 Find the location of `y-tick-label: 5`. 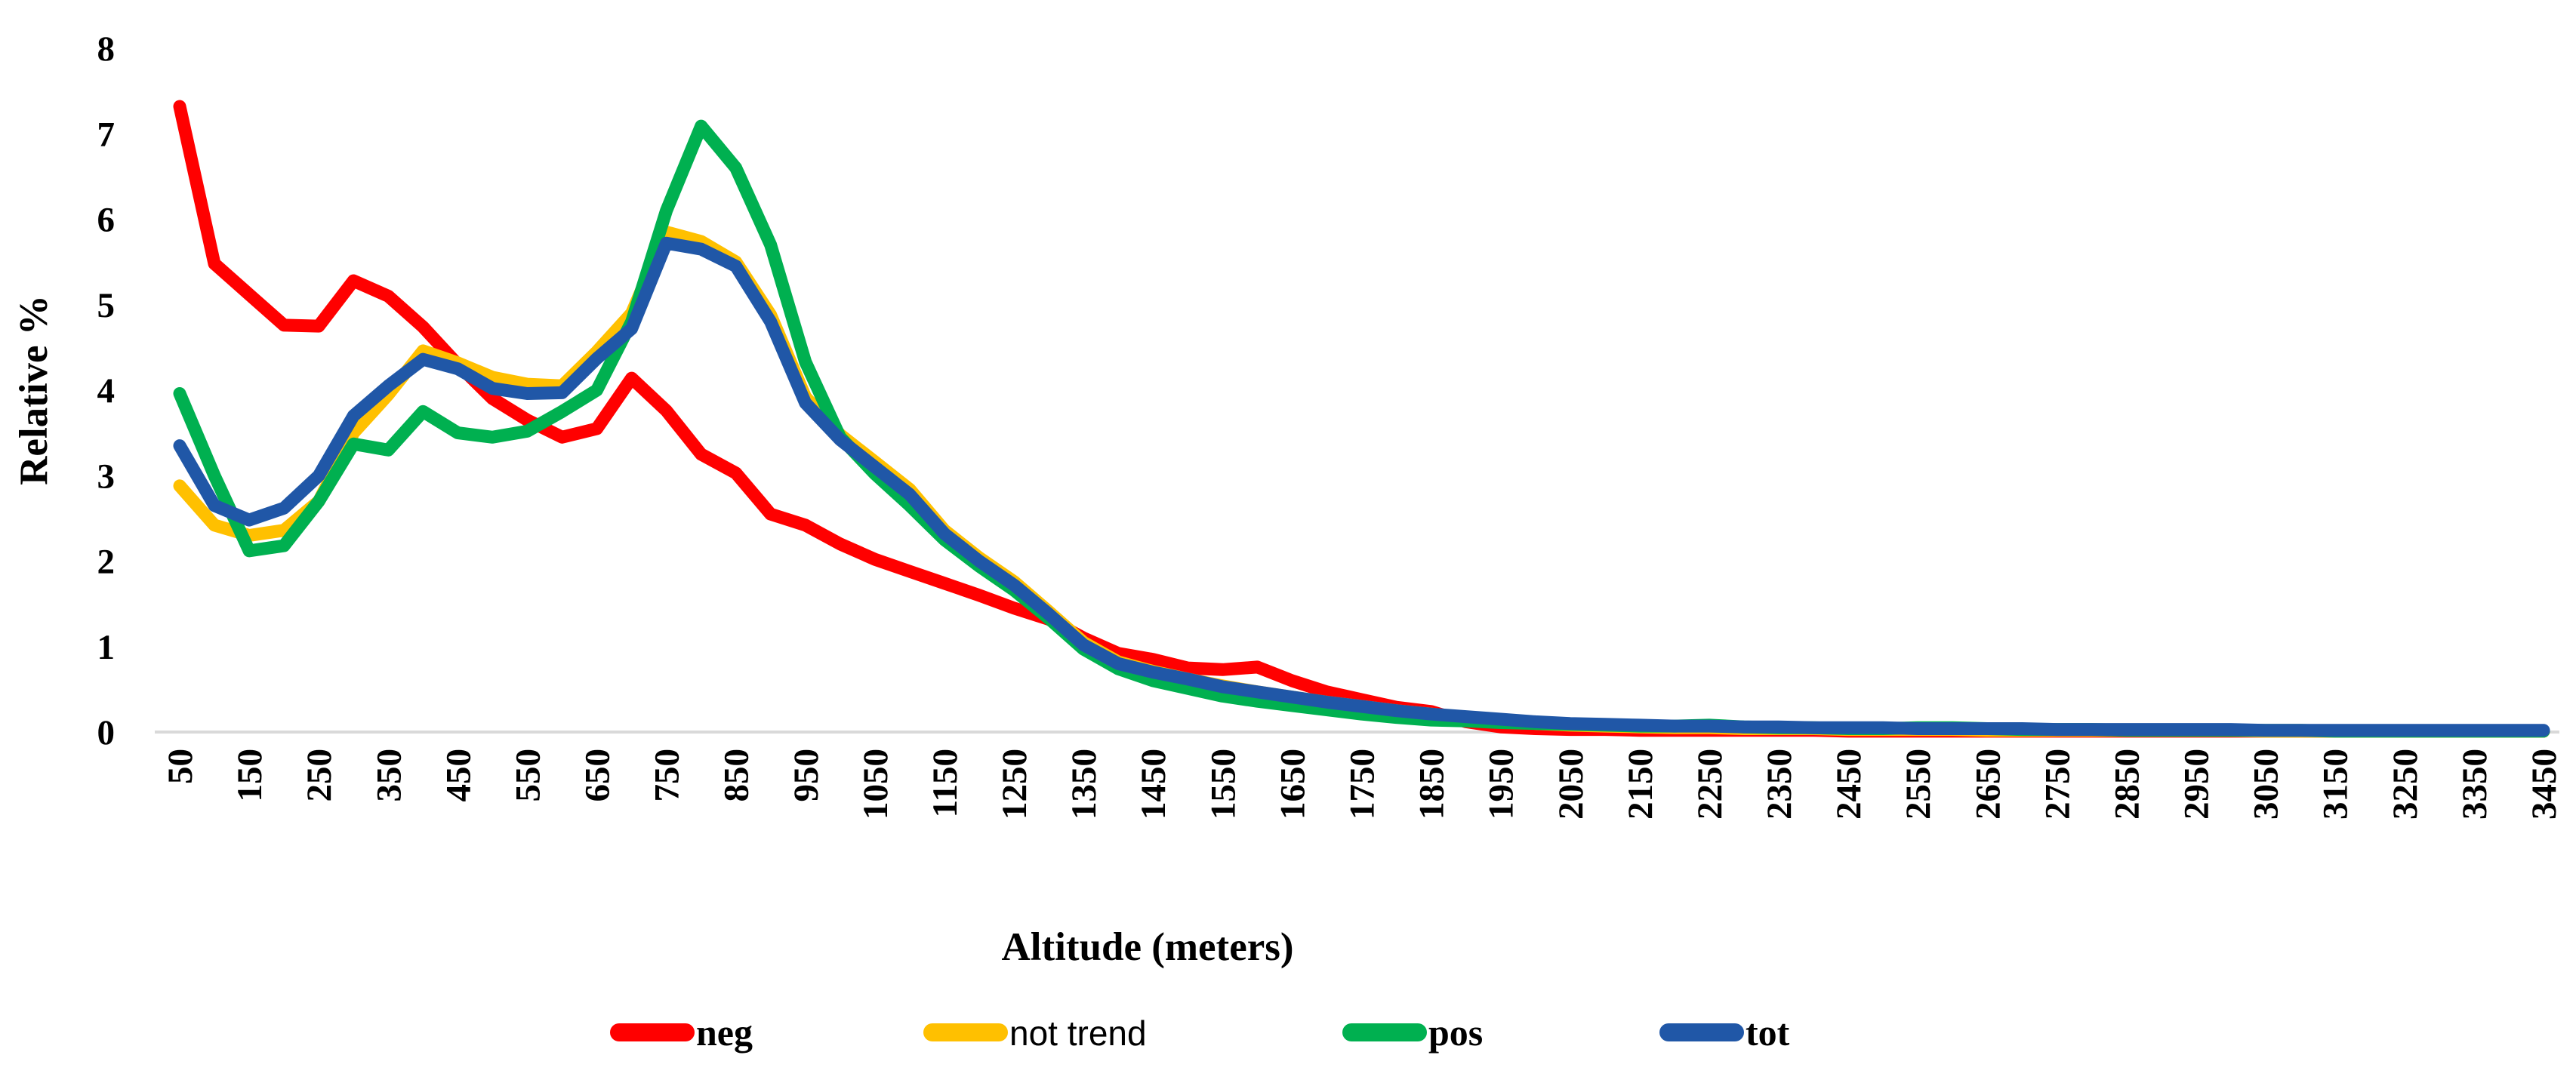

y-tick-label: 5 is located at coordinates (106, 305).